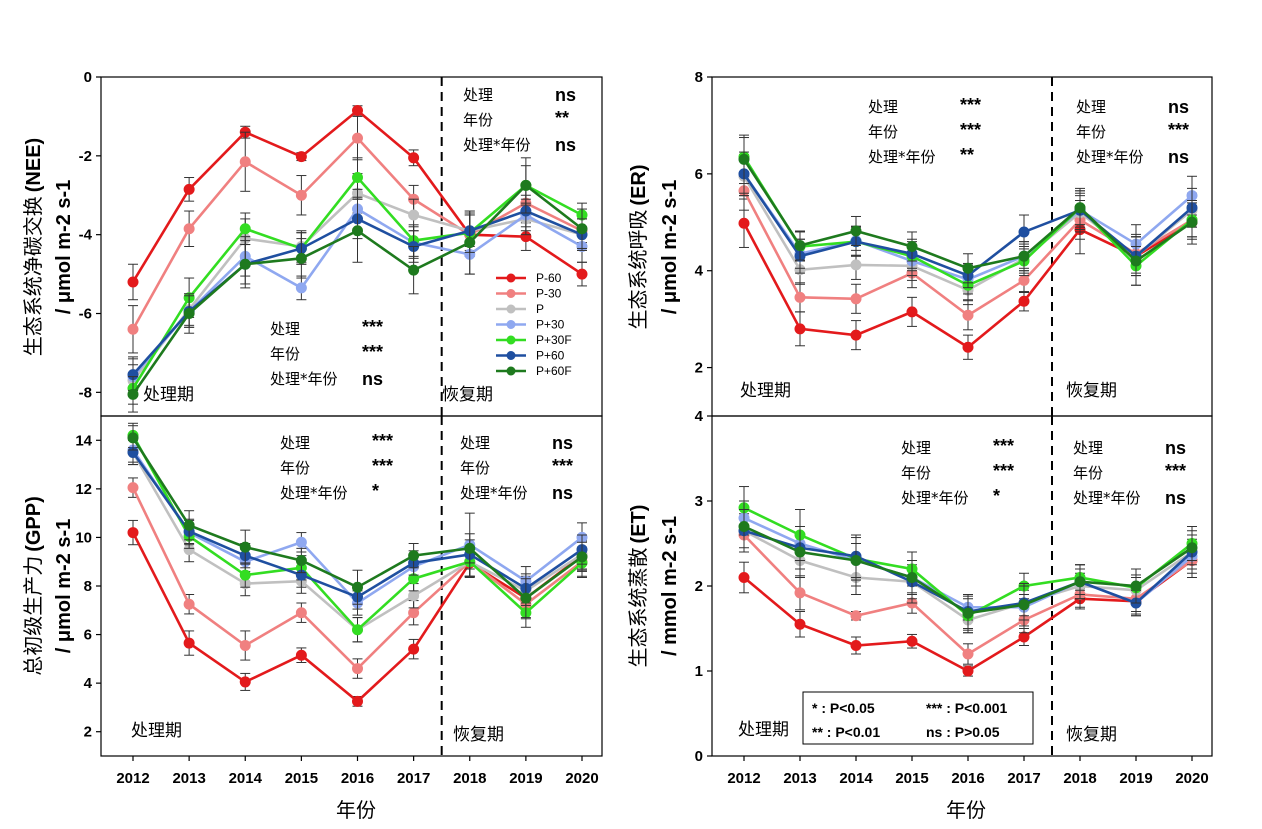 The width and height of the screenshot is (1262, 829). Describe the element at coordinates (86, 235) in the screenshot. I see `y-tick-label: -4` at that location.